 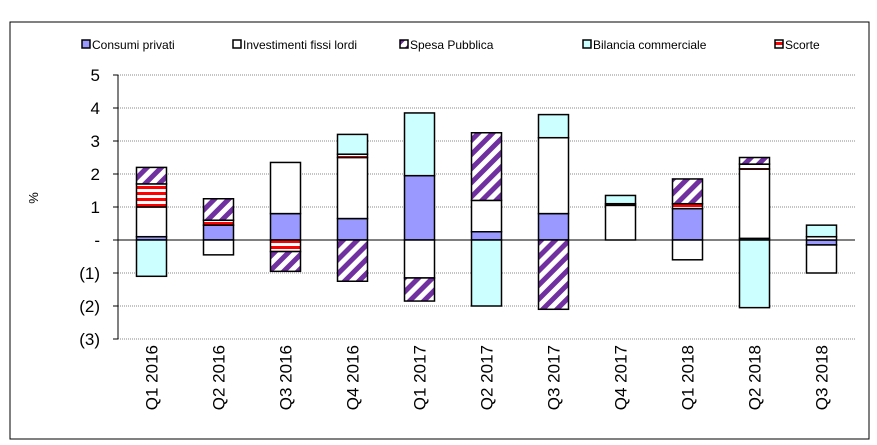 I want to click on x-tick-label: Q1 2016, so click(x=152, y=377).